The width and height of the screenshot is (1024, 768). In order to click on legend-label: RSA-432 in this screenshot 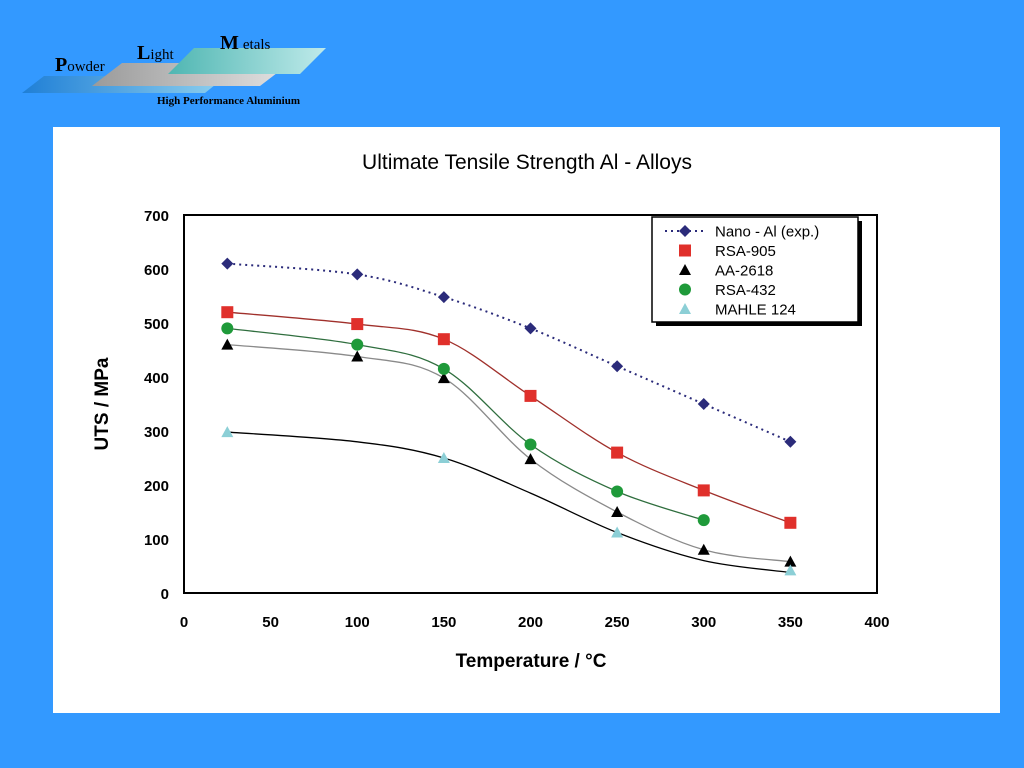, I will do `click(745, 290)`.